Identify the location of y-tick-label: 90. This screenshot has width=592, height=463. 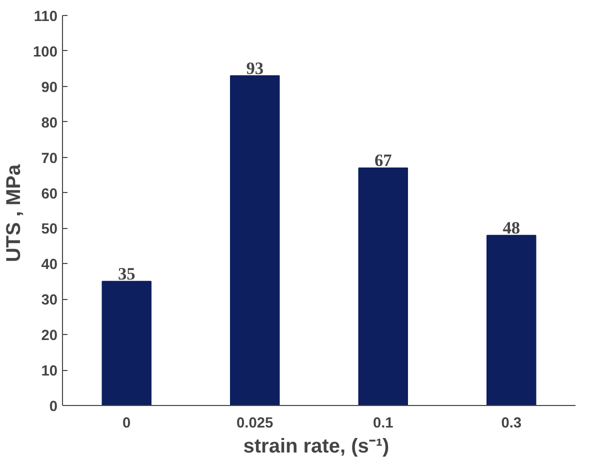
(49, 88).